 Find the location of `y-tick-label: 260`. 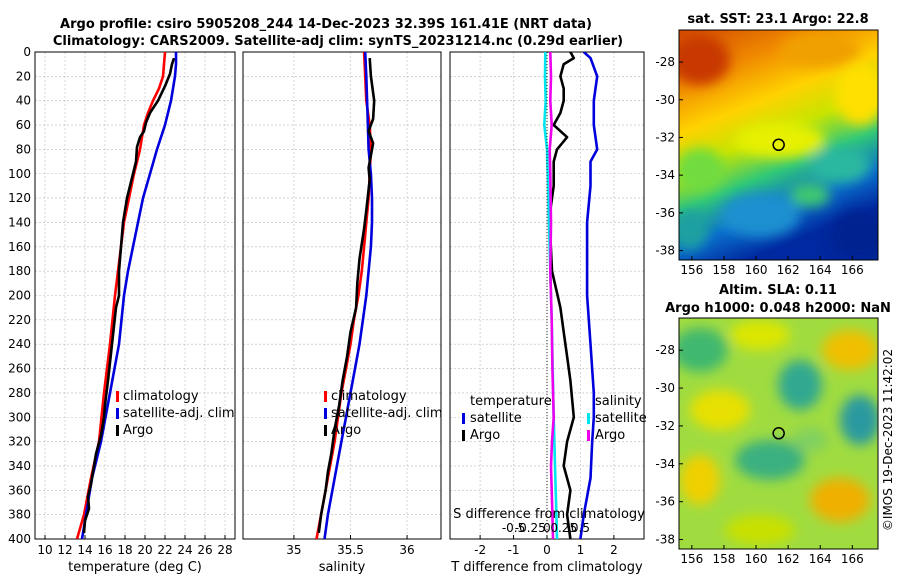

y-tick-label: 260 is located at coordinates (19, 369).